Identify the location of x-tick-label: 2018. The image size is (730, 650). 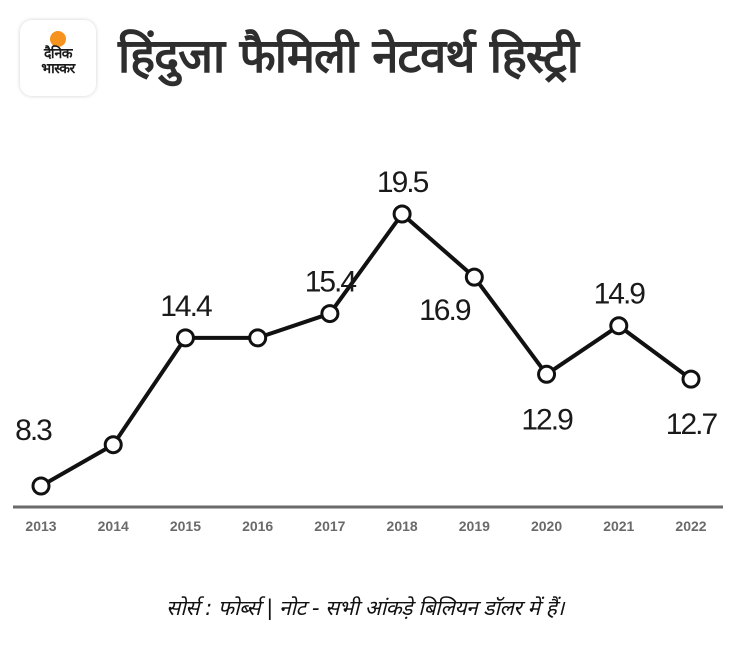
(402, 526).